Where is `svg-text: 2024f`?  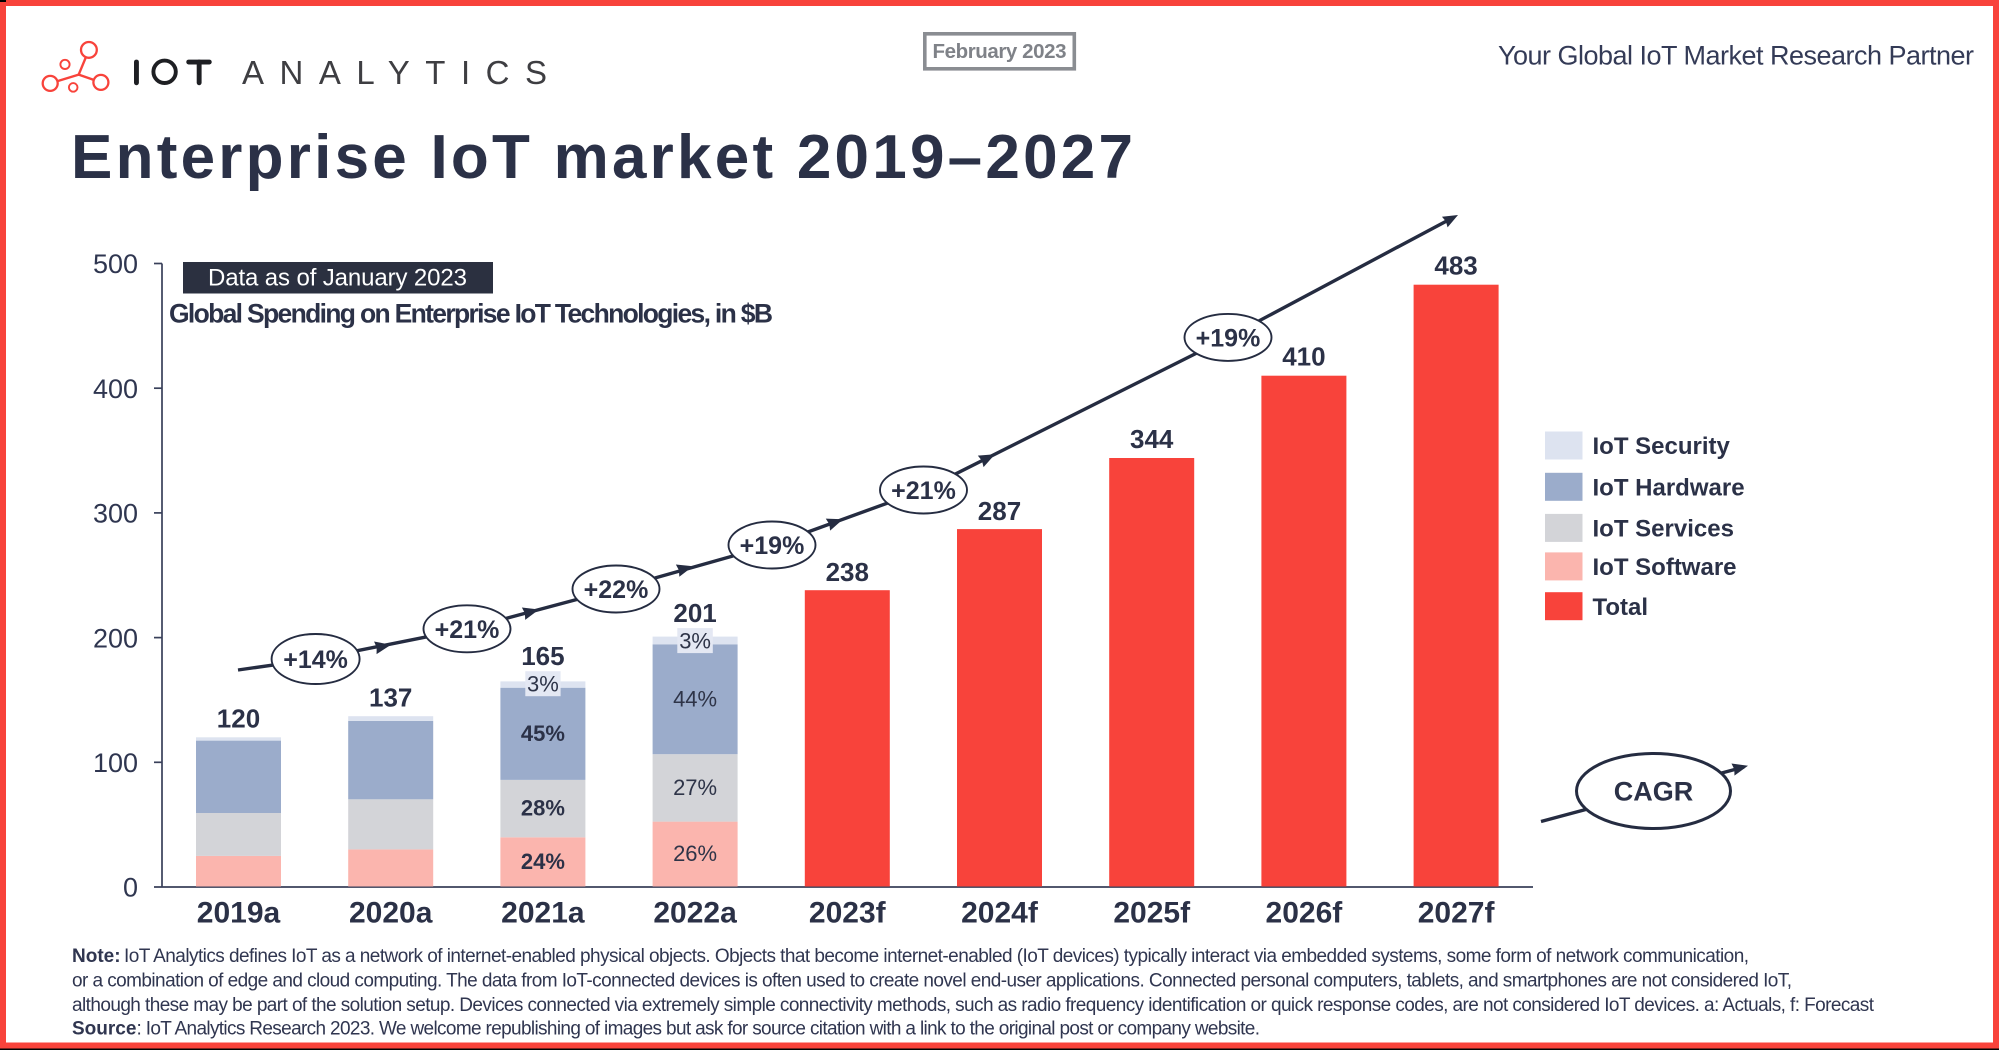
svg-text: 2024f is located at coordinates (1000, 913).